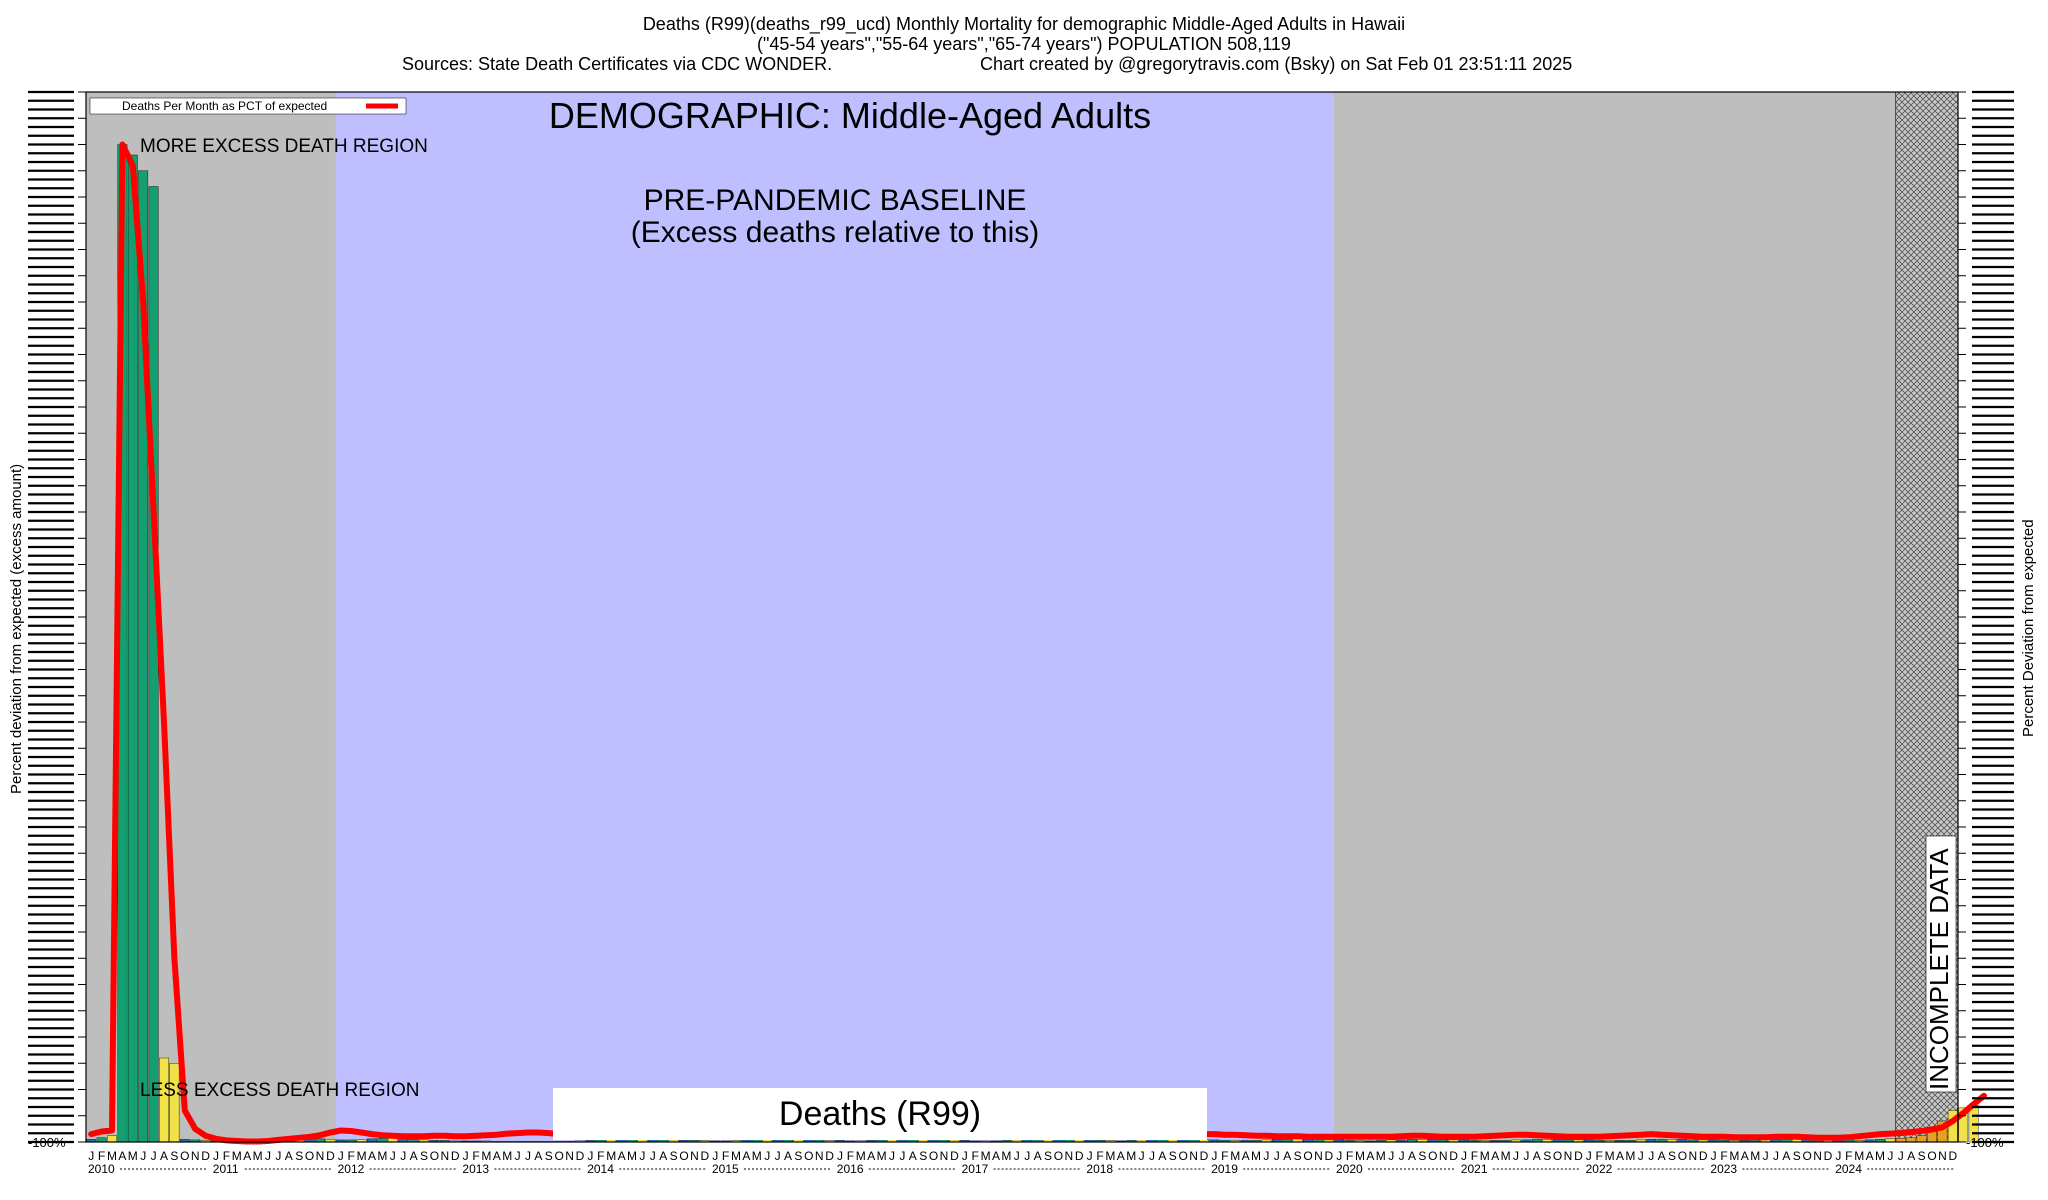  I want to click on year-tick-label: 2016, so click(850, 1169).